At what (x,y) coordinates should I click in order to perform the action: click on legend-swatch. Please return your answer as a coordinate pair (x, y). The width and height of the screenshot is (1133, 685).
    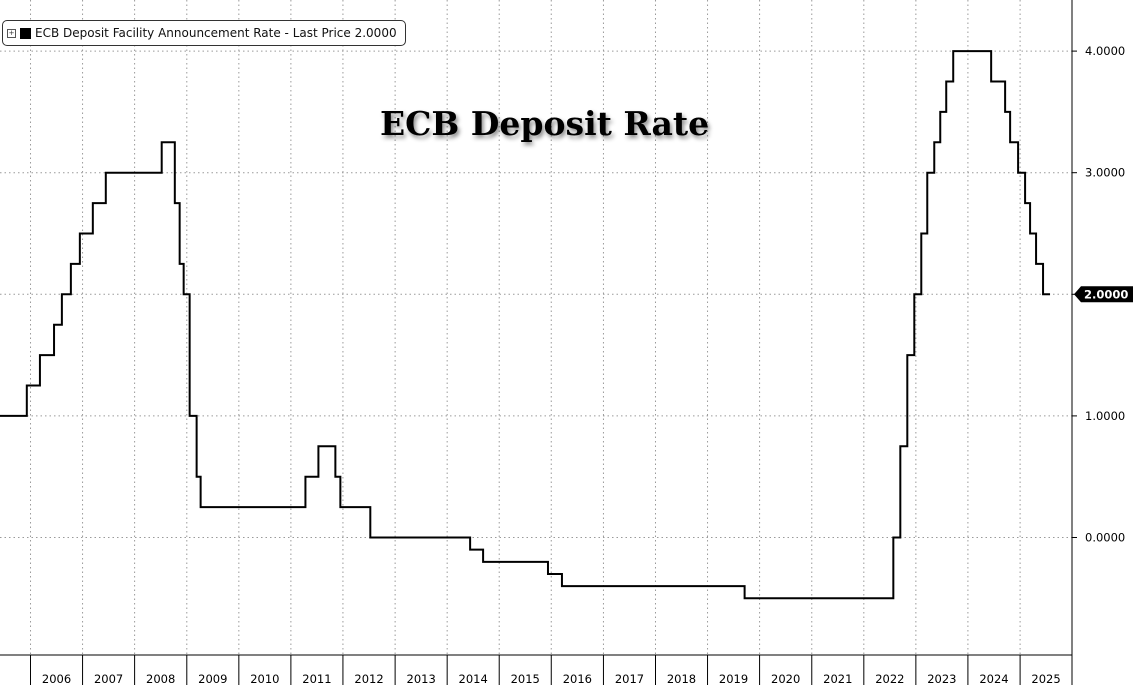
    Looking at the image, I should click on (25, 33).